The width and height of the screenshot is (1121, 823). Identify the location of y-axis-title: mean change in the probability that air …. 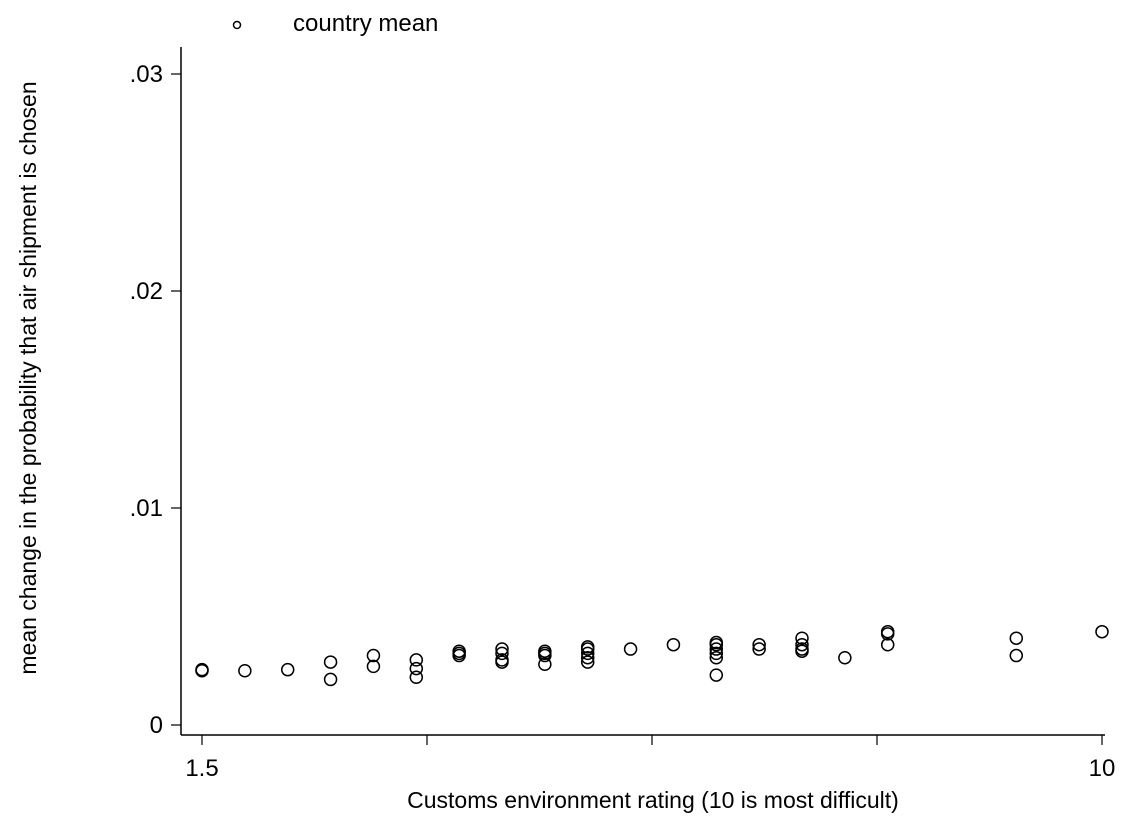
(28, 377).